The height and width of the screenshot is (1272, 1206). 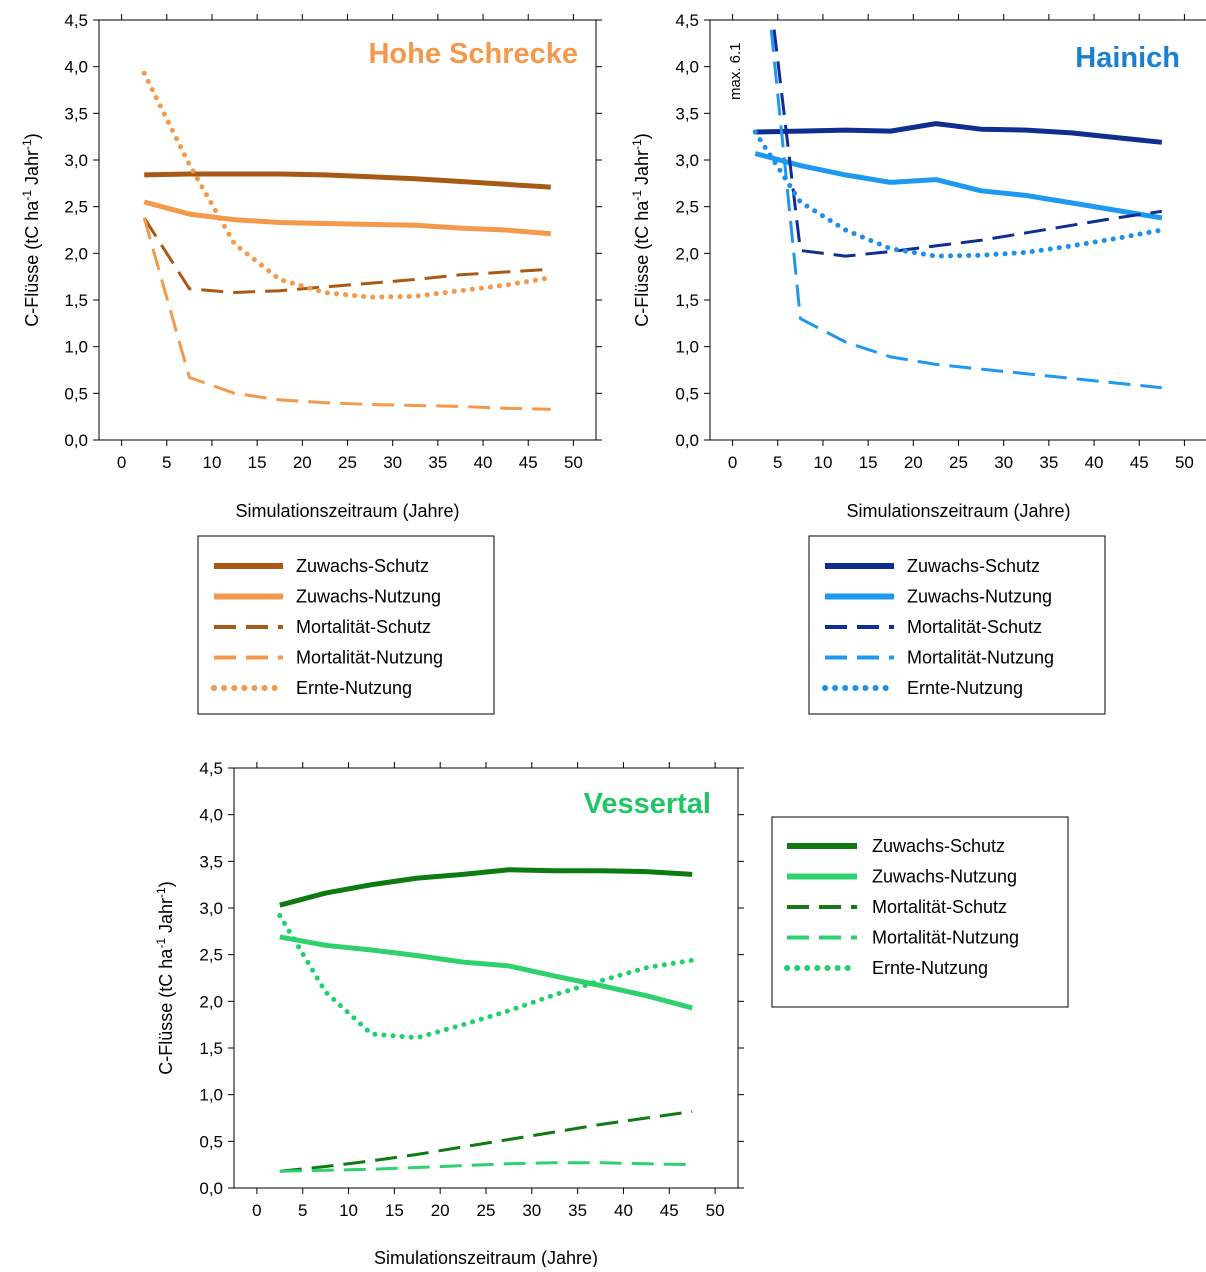 I want to click on chart-title: Hohe Schrecke, so click(x=473, y=54).